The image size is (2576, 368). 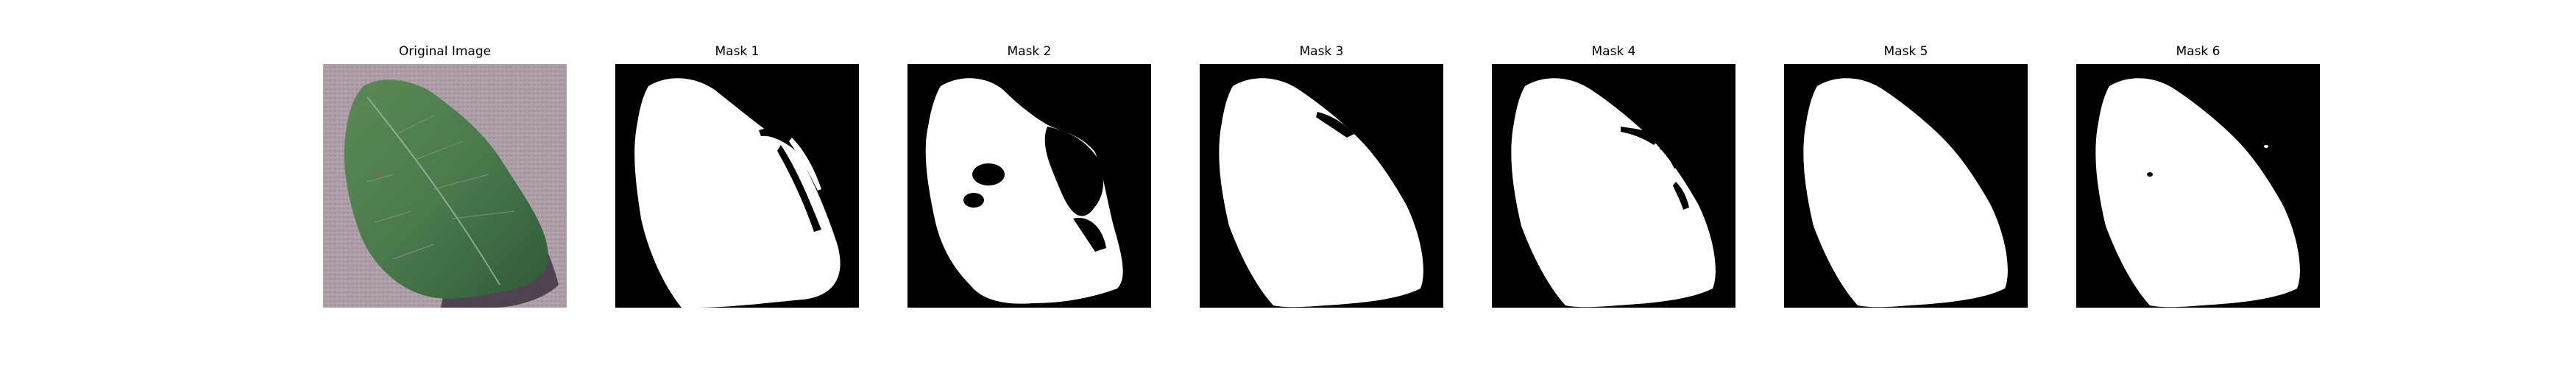 I want to click on panel-mask-3: Mask 3, so click(x=1321, y=184).